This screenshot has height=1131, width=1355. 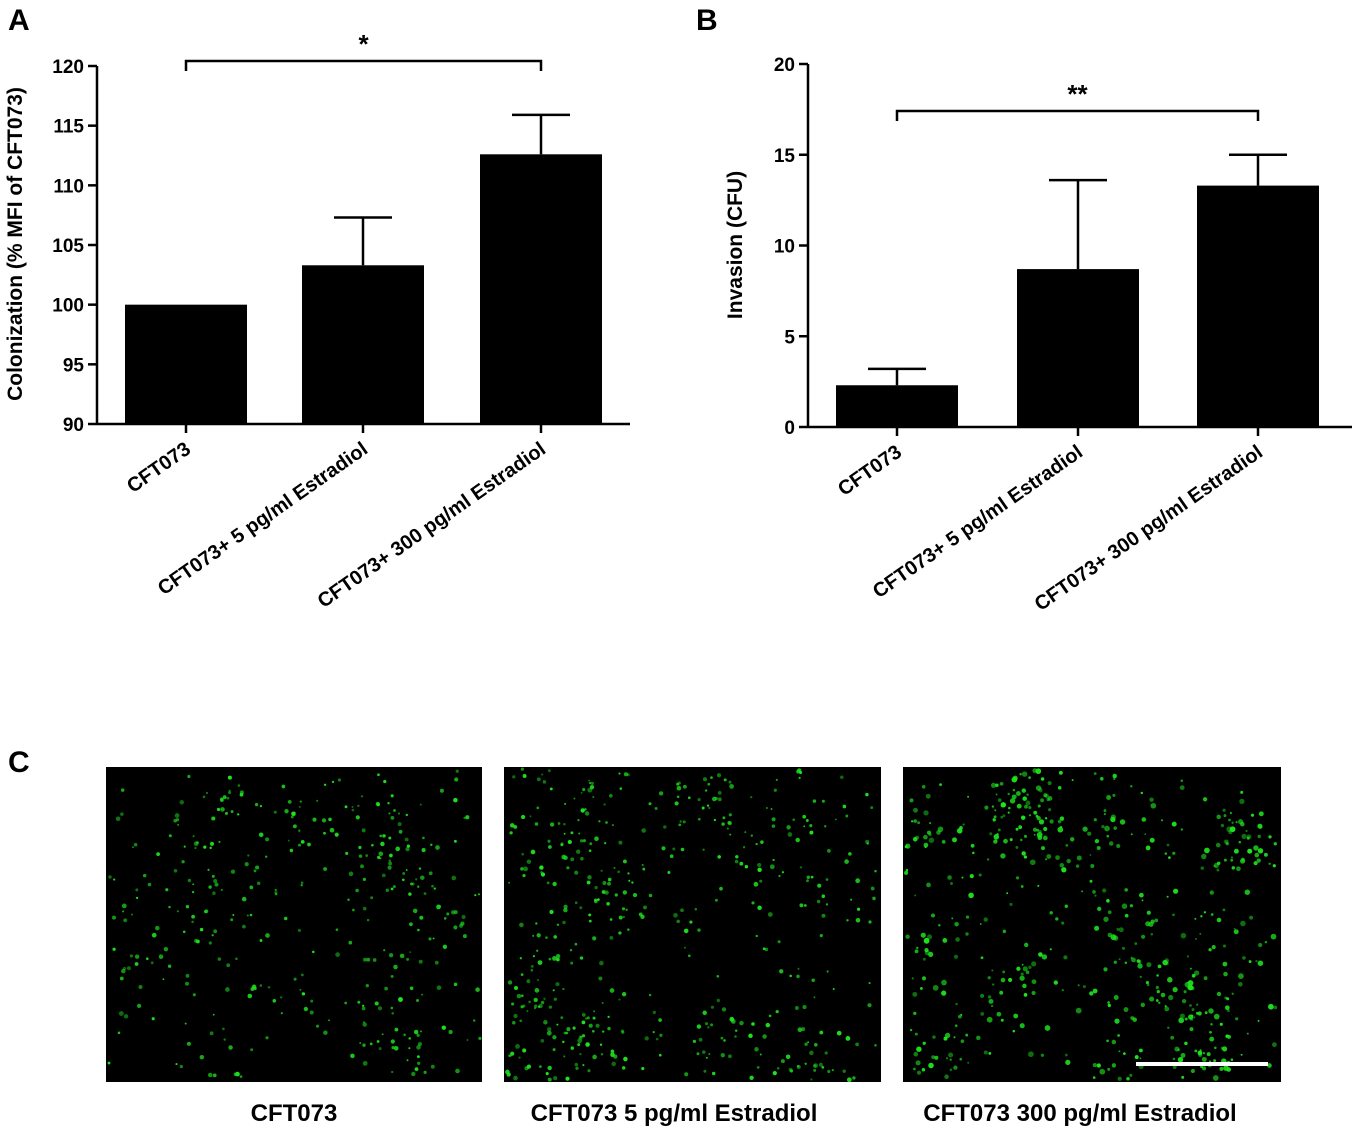 What do you see at coordinates (363, 344) in the screenshot?
I see `bar` at bounding box center [363, 344].